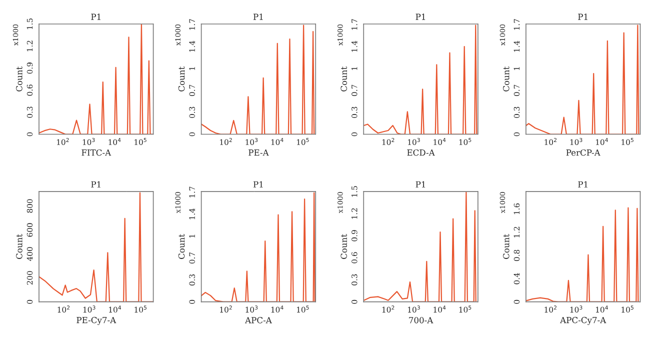 The width and height of the screenshot is (650, 343). What do you see at coordinates (97, 152) in the screenshot?
I see `x-axis-title: FITC-A` at bounding box center [97, 152].